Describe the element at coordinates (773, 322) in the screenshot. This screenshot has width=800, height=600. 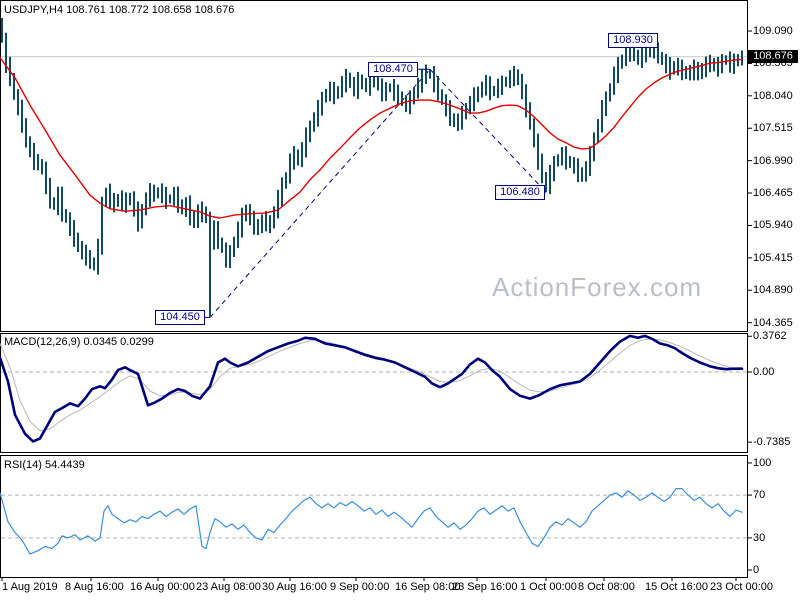
I see `axis-tick-label: 104.365` at that location.